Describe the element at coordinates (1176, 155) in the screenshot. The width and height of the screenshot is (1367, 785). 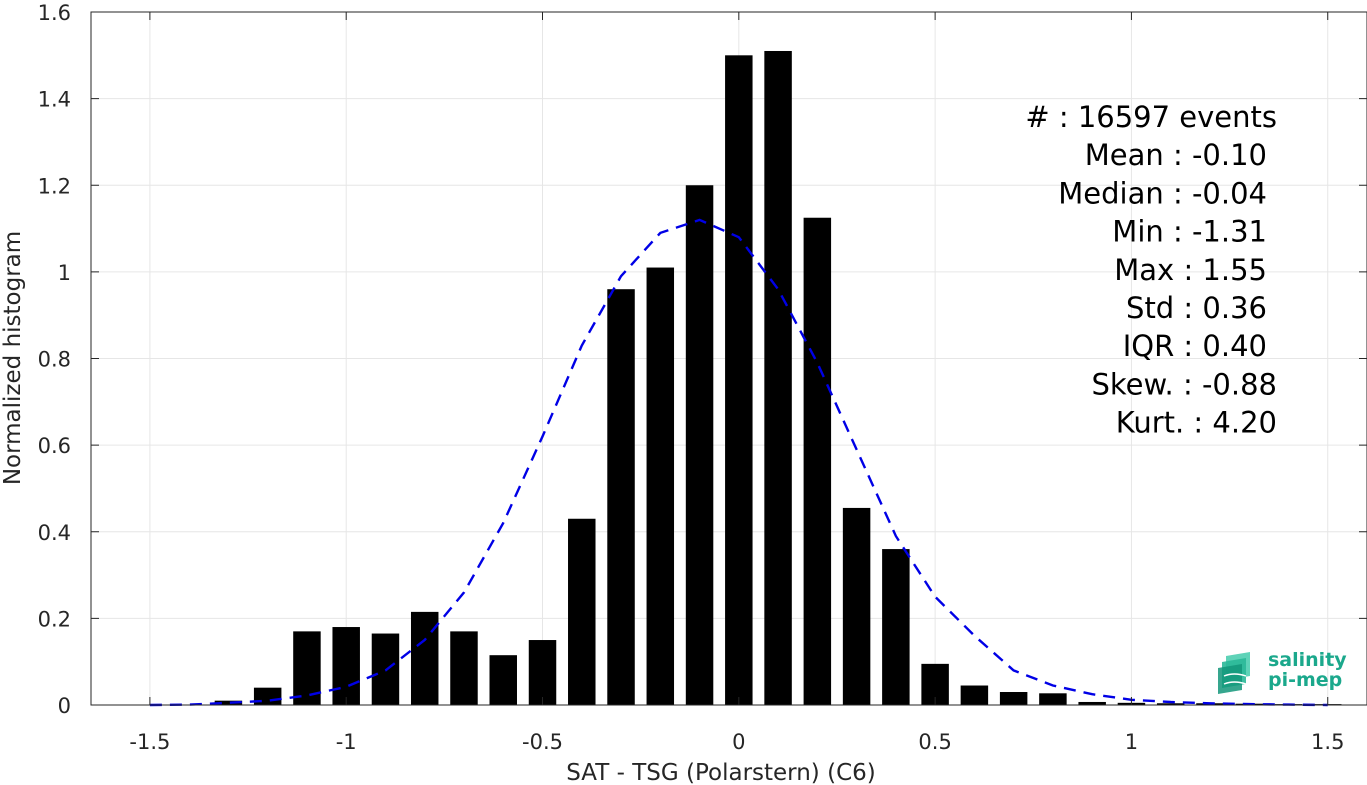
I see `stats-line: Mean : -0.10` at that location.